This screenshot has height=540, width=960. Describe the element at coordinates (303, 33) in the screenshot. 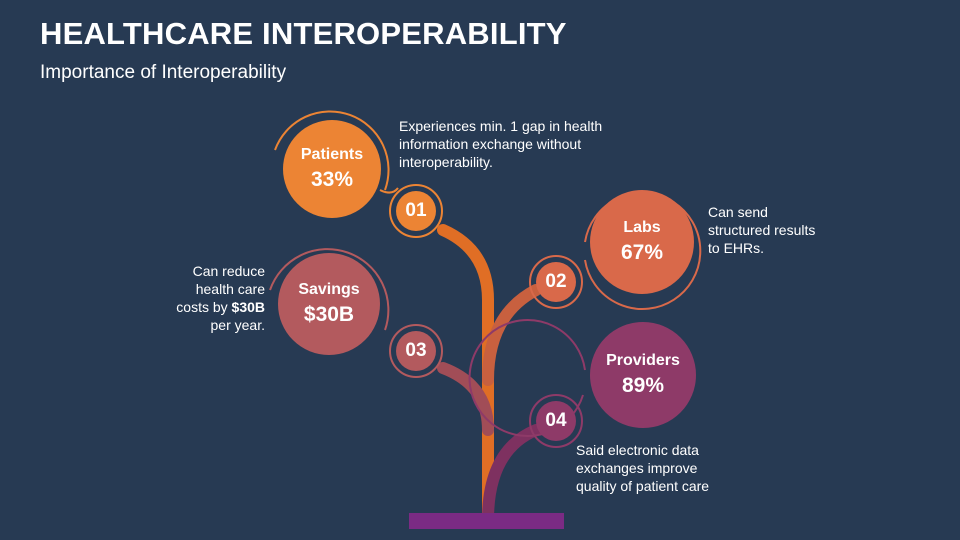

I see `page-title: HEALTHCARE INTEROPERABILITY` at that location.